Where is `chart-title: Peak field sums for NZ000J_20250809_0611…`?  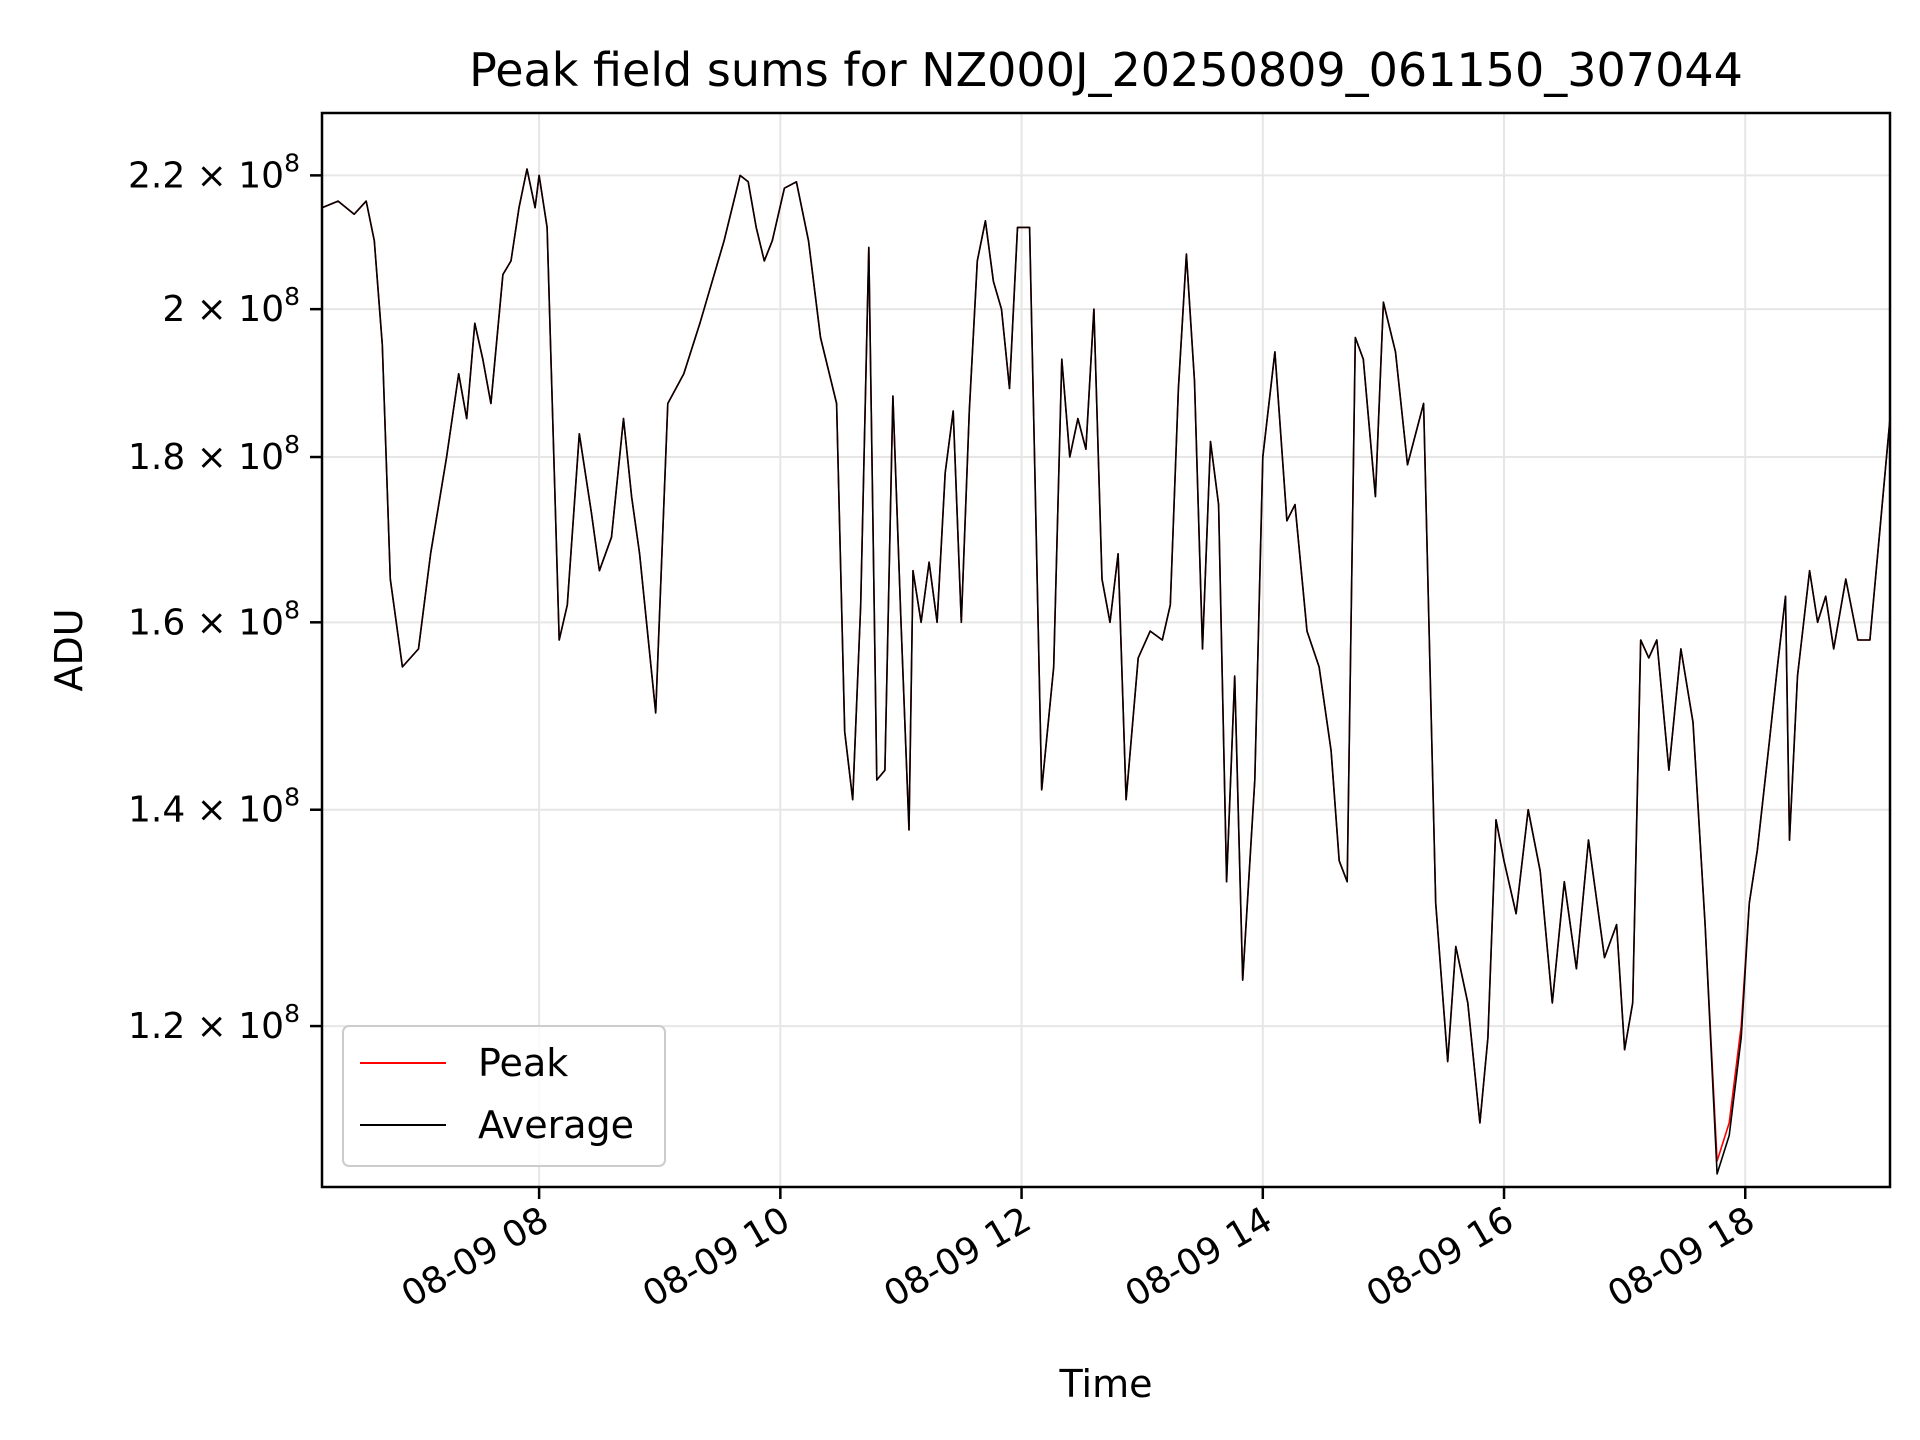
chart-title: Peak field sums for NZ000J_20250809_0611… is located at coordinates (1106, 70).